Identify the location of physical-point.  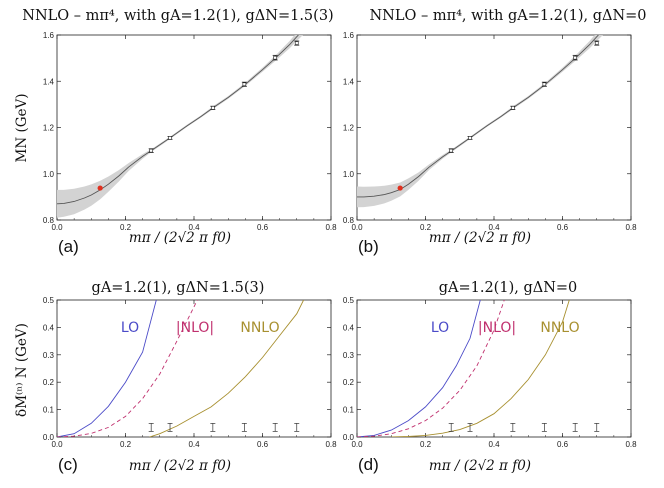
(400, 188).